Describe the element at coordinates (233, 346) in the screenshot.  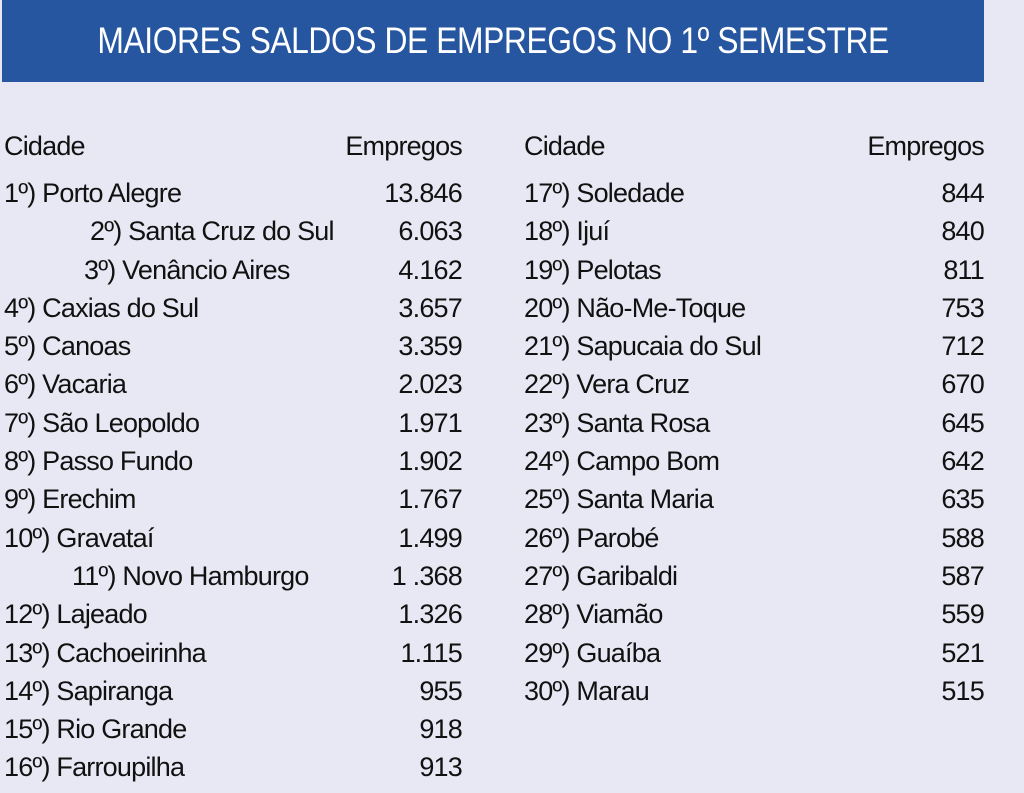
I see `table-row: 5º) Canoas 3.359` at that location.